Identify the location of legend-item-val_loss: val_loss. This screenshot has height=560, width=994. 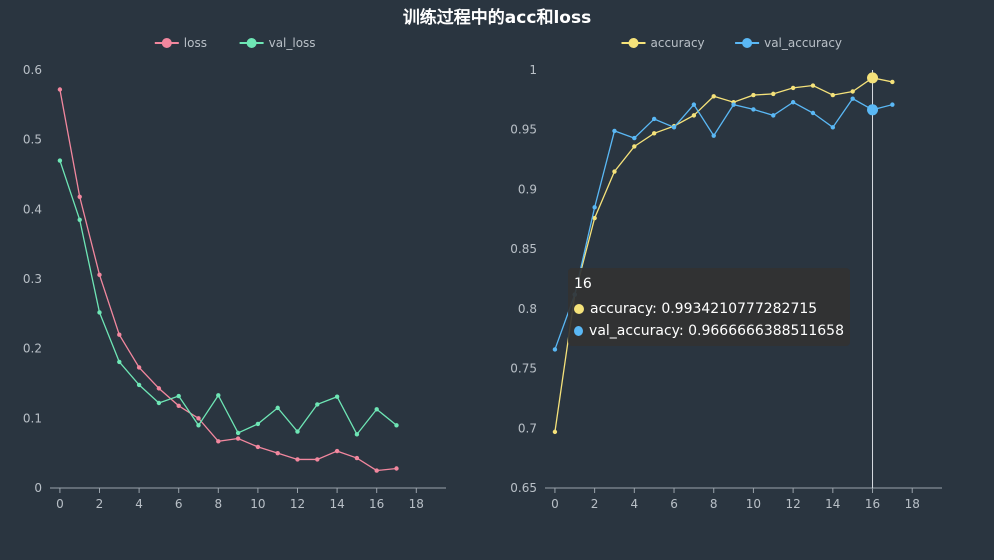
(277, 43).